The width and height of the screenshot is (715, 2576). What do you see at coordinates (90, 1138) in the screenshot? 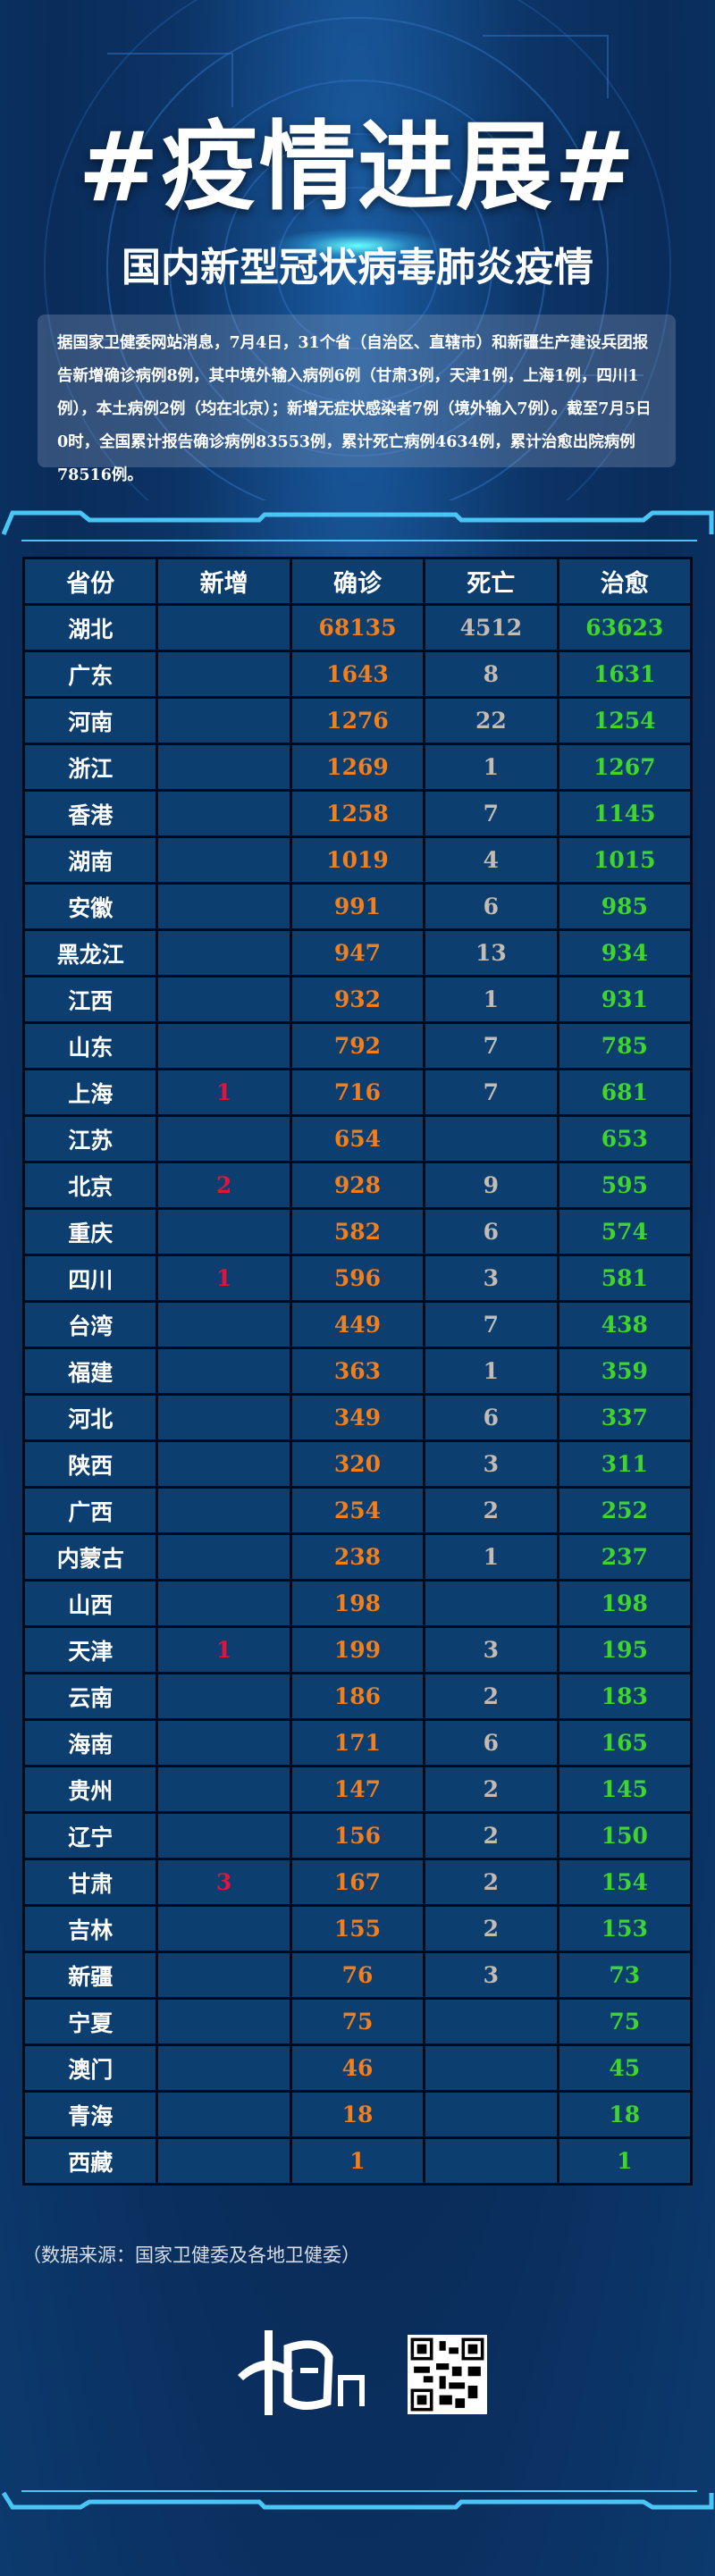
I see `province-cell: 江苏` at bounding box center [90, 1138].